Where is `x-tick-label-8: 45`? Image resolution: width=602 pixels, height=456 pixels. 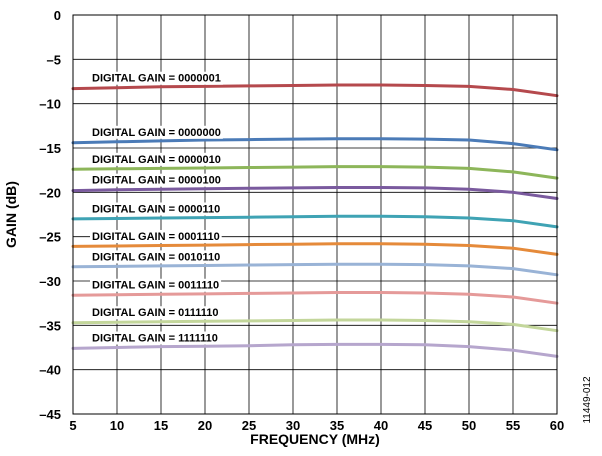 x-tick-label-8: 45 is located at coordinates (425, 425).